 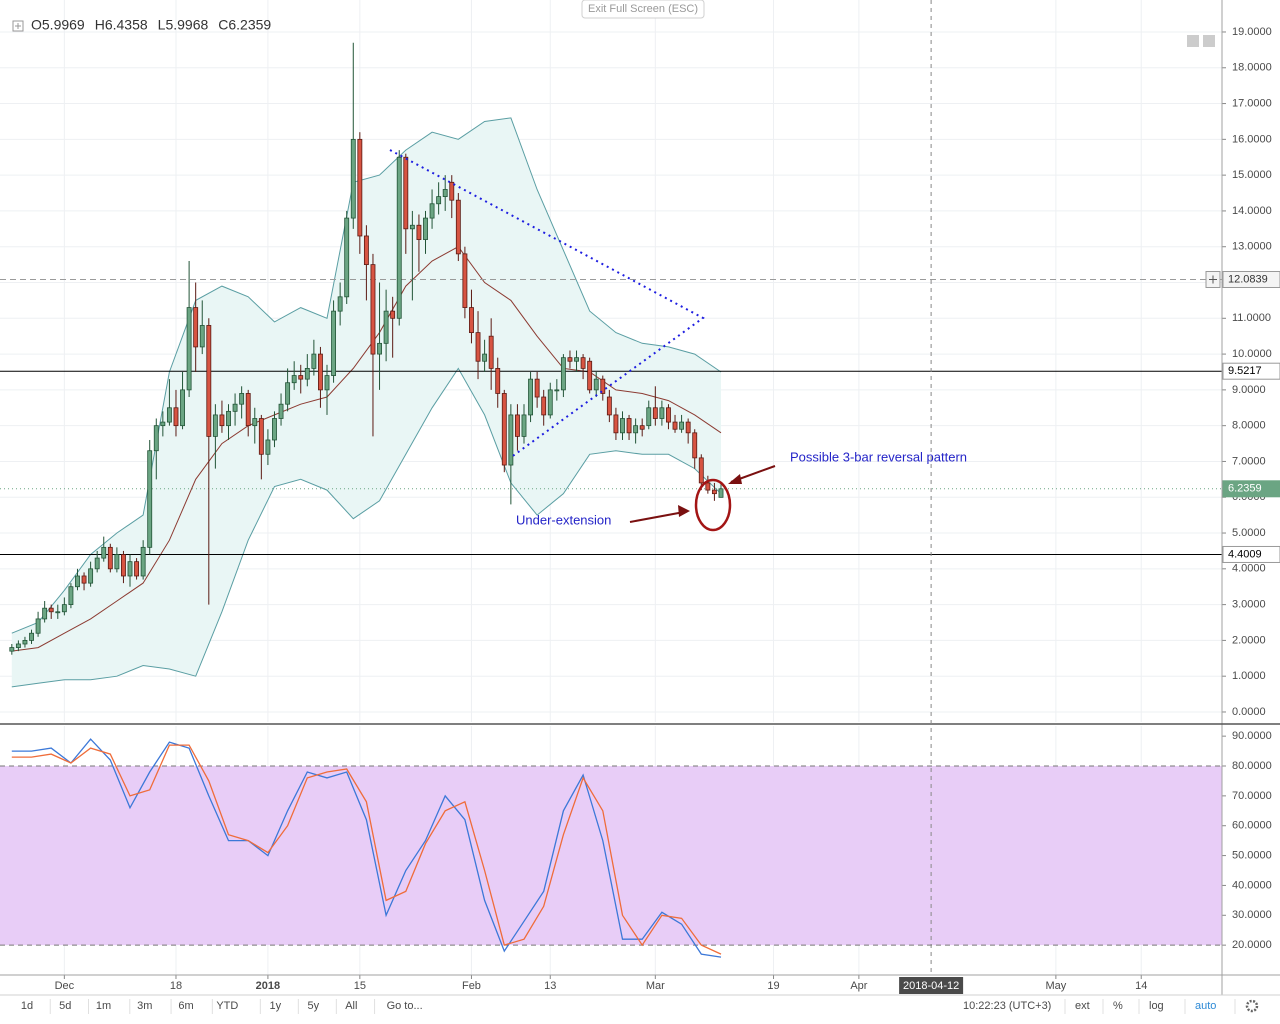 What do you see at coordinates (276, 1006) in the screenshot?
I see `range-button: 1y` at bounding box center [276, 1006].